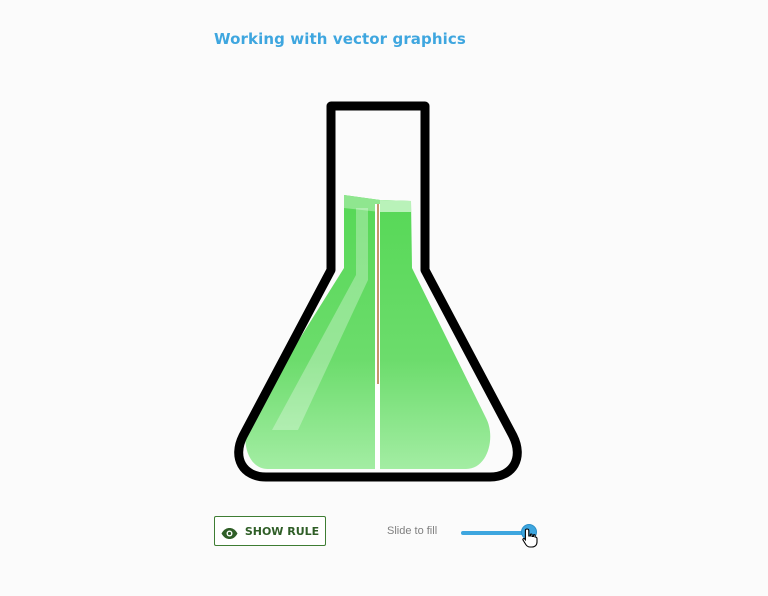 Image resolution: width=768 pixels, height=596 pixels. I want to click on liquid-fill, so click(368, 332).